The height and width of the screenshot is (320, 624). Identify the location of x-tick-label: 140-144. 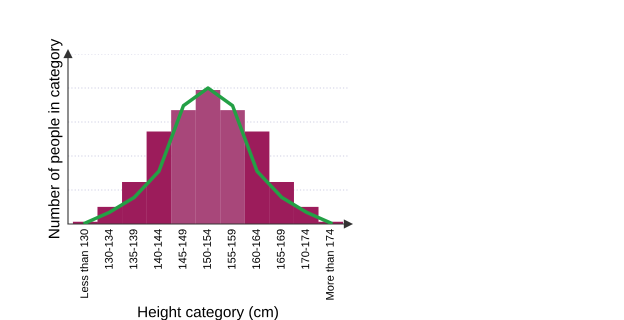
(158, 249).